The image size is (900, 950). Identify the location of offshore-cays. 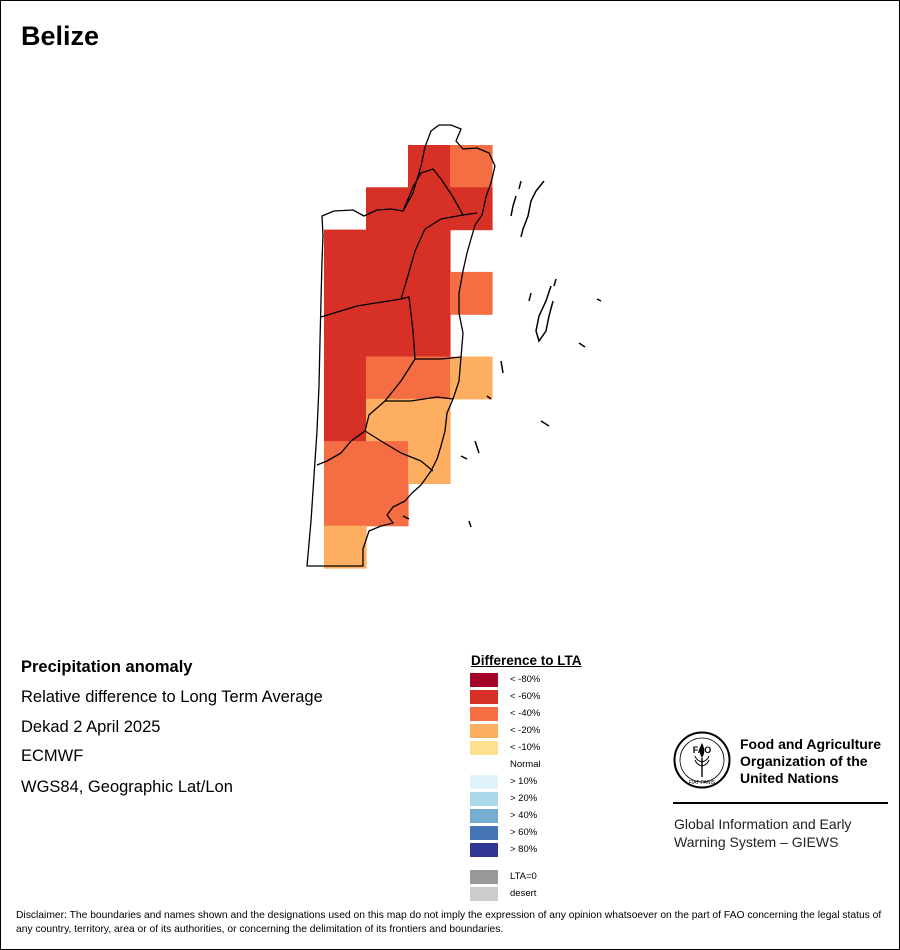
(502, 354).